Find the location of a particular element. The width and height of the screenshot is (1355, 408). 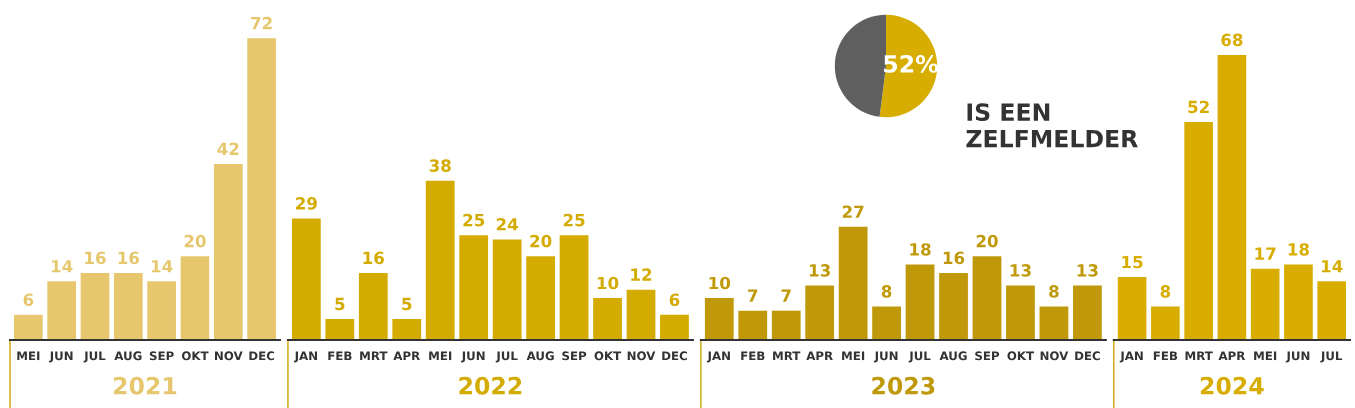

x-axis-title: 2023 is located at coordinates (903, 385).